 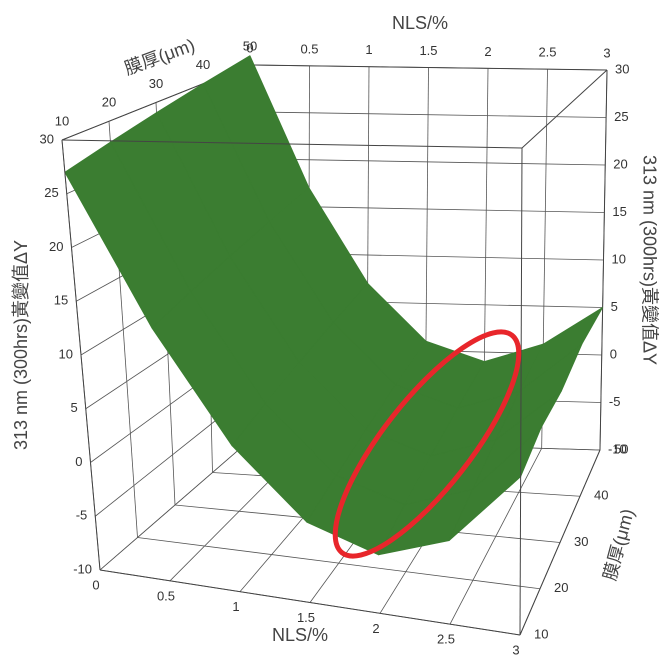 What do you see at coordinates (495, 484) in the screenshot?
I see `surface-cell` at bounding box center [495, 484].